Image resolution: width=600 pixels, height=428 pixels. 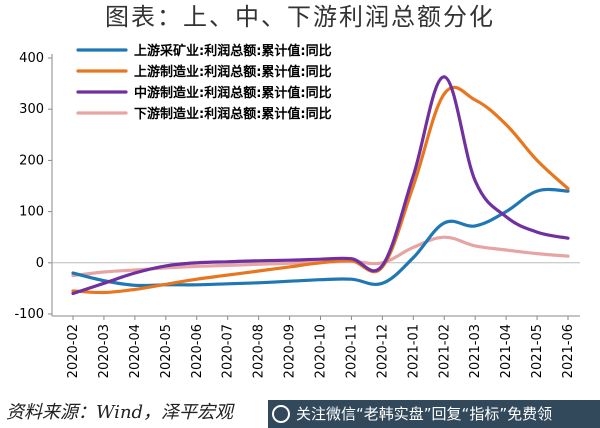 I want to click on x-tick-label: 2020-03, so click(x=104, y=351).